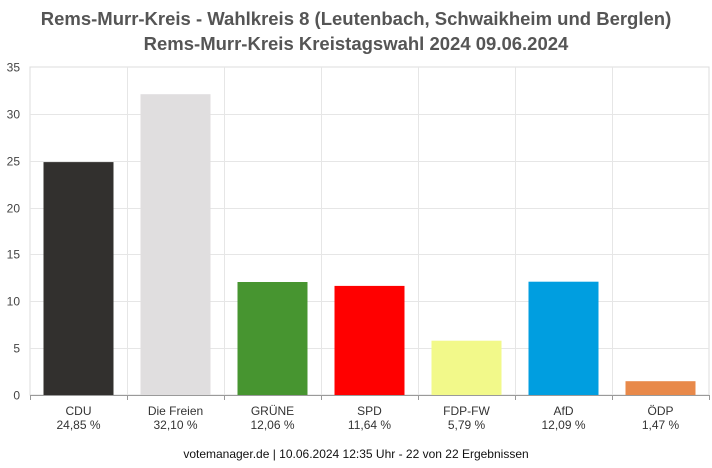 This screenshot has width=712, height=468. I want to click on bar-spd, so click(369, 340).